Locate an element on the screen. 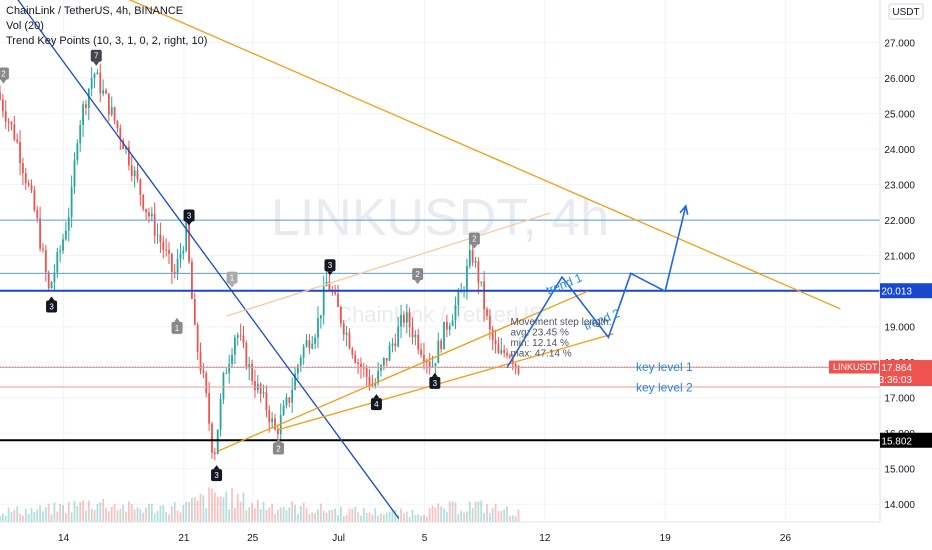 This screenshot has height=550, width=932. y-tick-label: 27.000 is located at coordinates (899, 44).